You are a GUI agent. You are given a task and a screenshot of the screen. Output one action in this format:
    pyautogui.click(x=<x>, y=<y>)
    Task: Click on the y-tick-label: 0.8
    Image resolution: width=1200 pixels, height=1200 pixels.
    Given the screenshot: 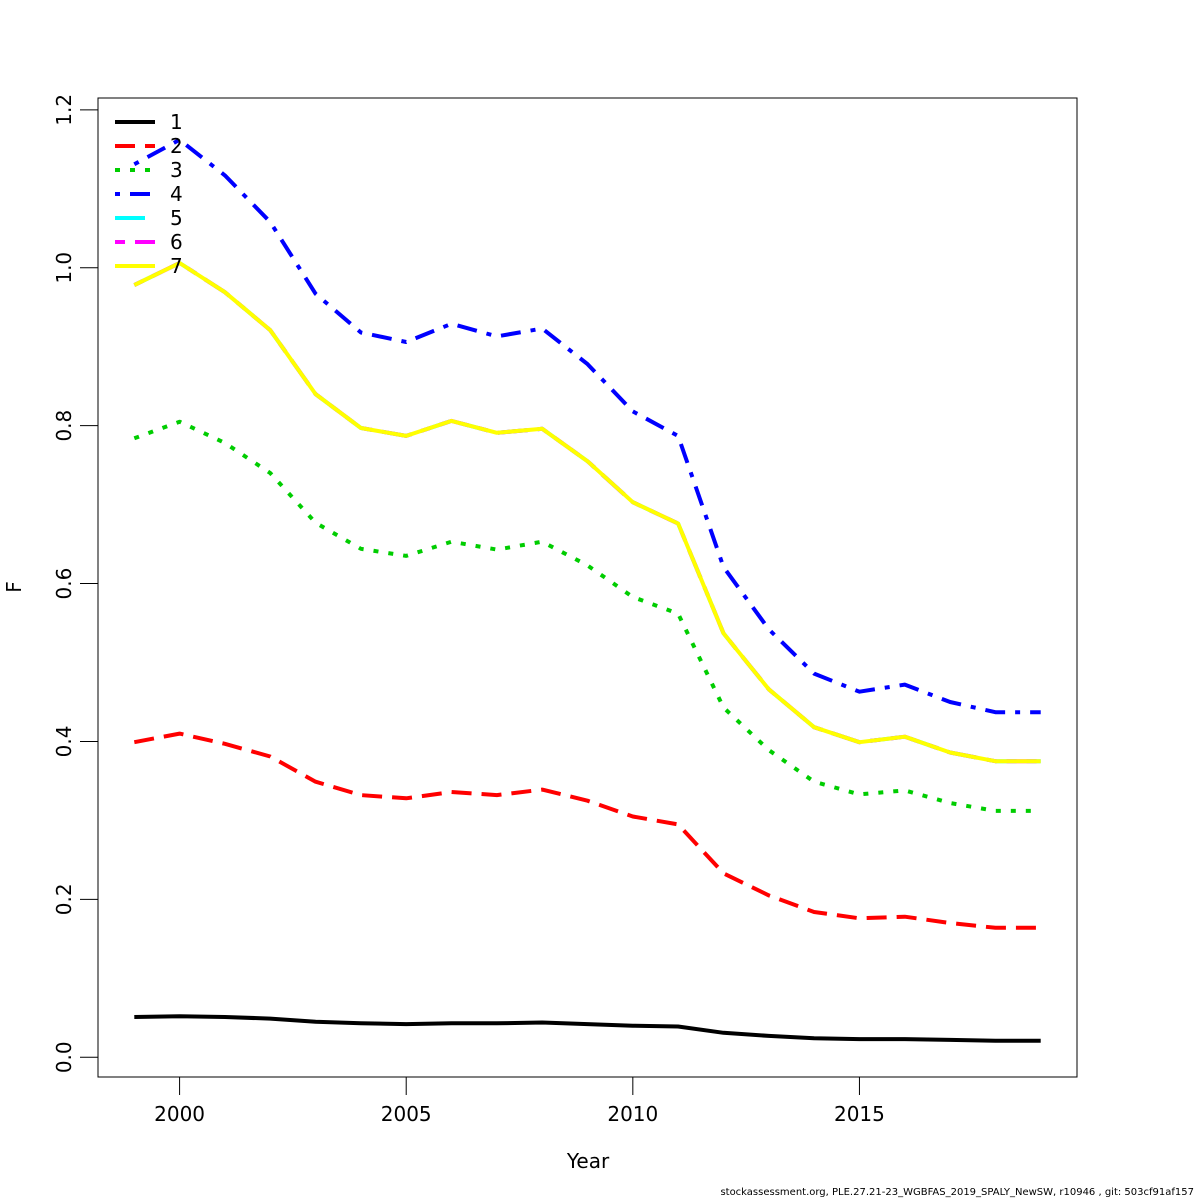 What is the action you would take?
    pyautogui.click(x=64, y=426)
    